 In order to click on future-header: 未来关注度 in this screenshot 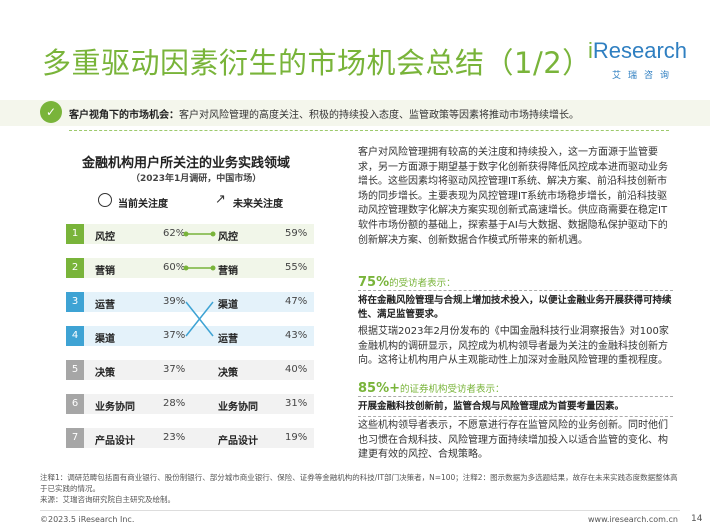, I will do `click(258, 204)`.